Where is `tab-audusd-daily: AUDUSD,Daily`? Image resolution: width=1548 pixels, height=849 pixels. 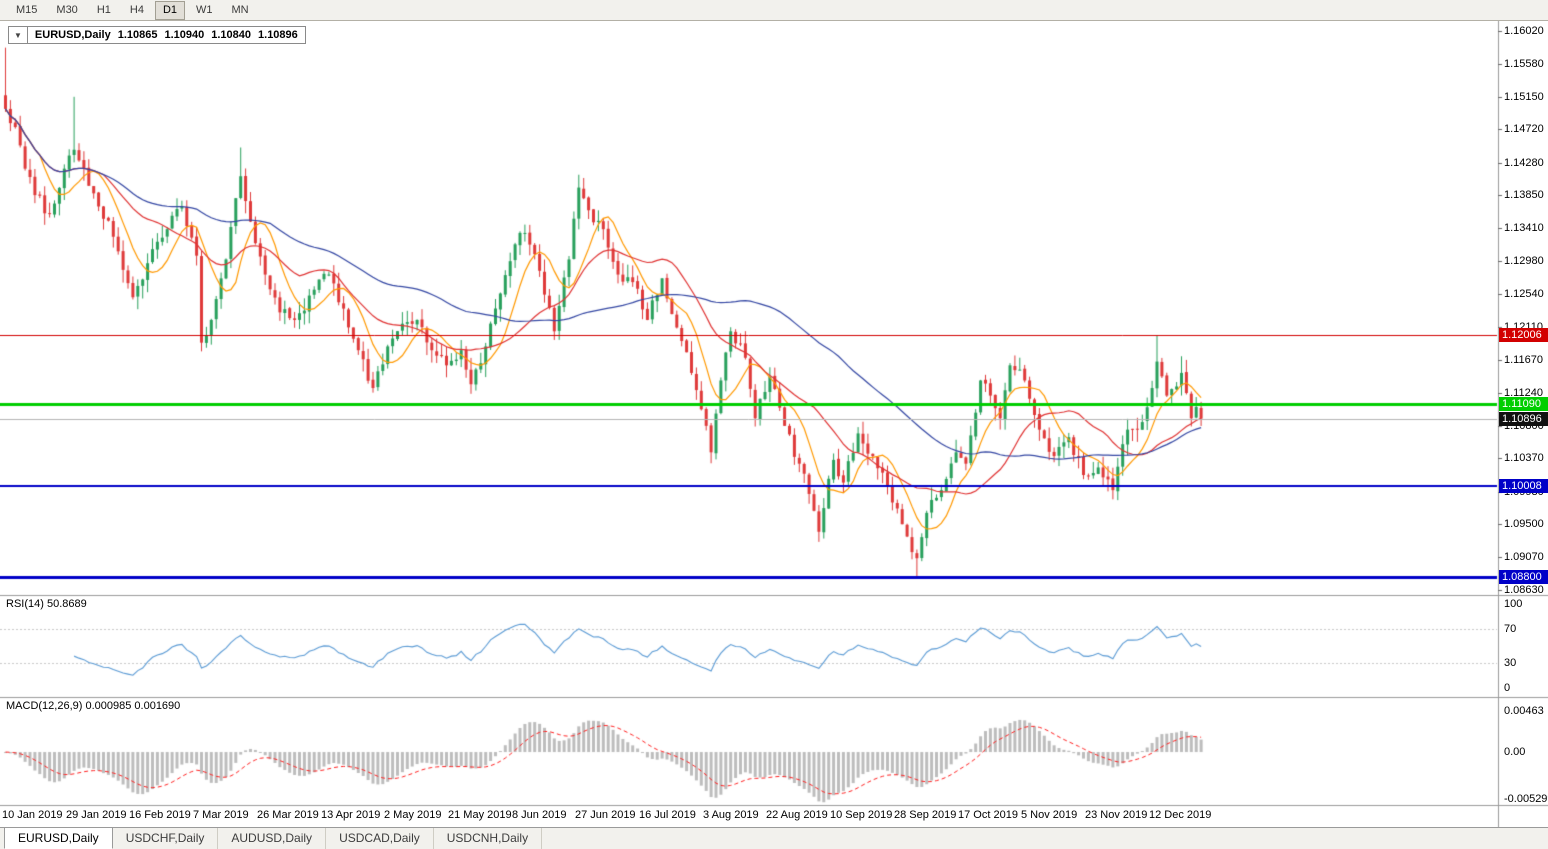
tab-audusd-daily: AUDUSD,Daily is located at coordinates (272, 838).